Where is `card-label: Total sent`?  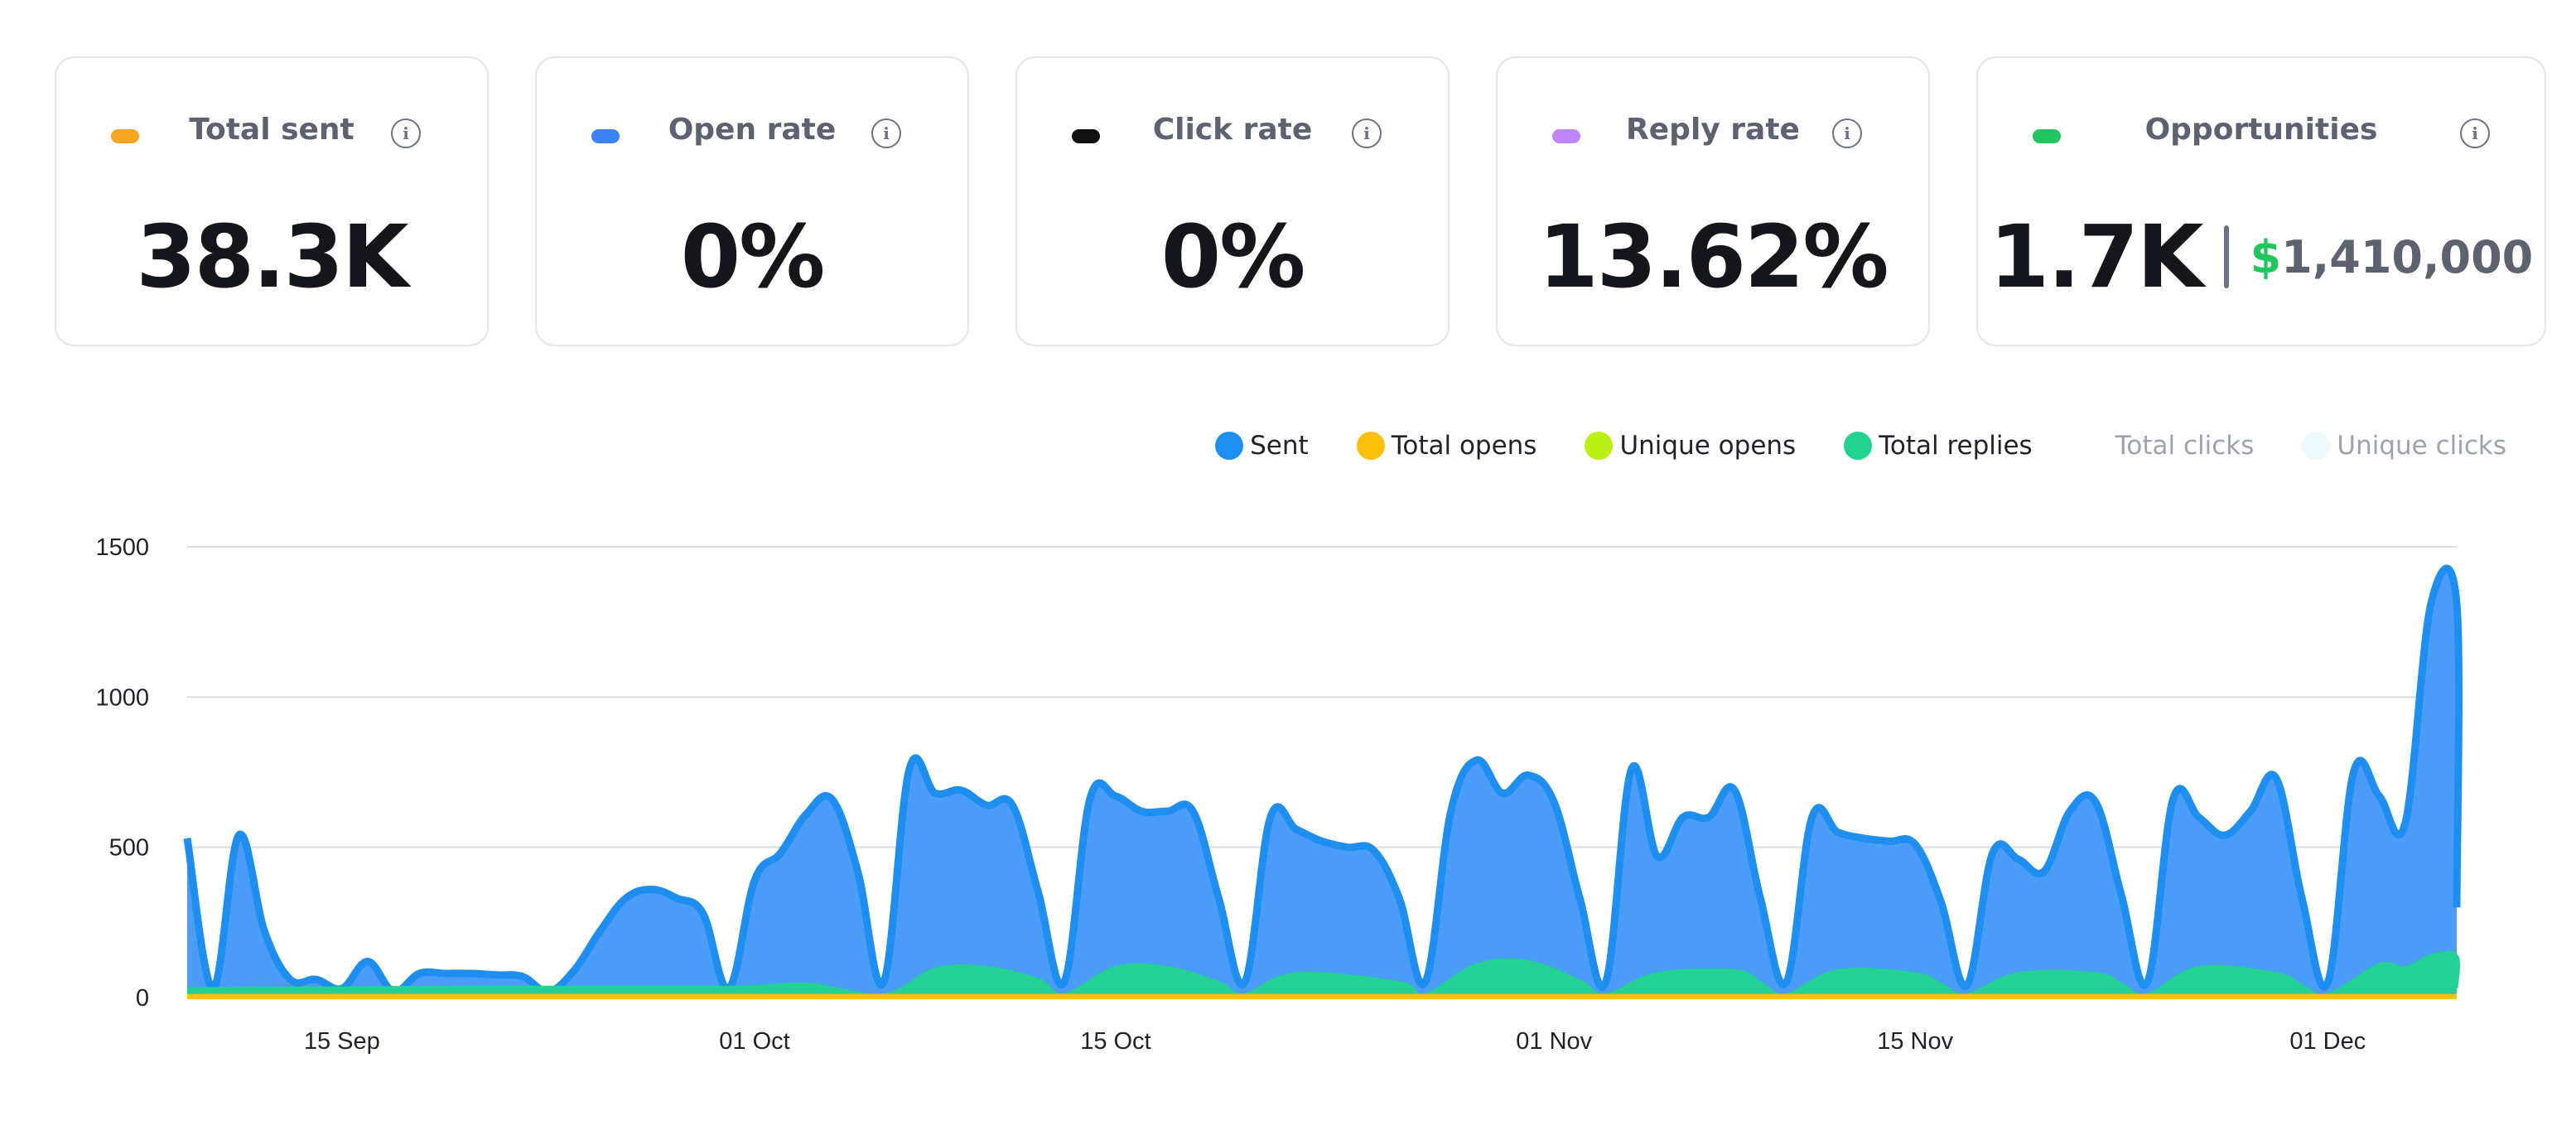 card-label: Total sent is located at coordinates (272, 130).